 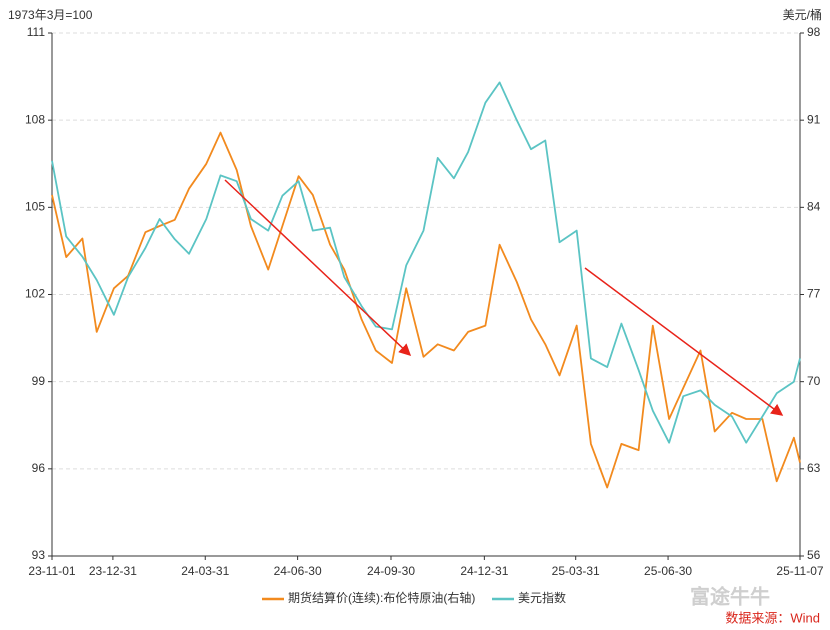 What do you see at coordinates (814, 32) in the screenshot?
I see `y2-tick-label: 98` at bounding box center [814, 32].